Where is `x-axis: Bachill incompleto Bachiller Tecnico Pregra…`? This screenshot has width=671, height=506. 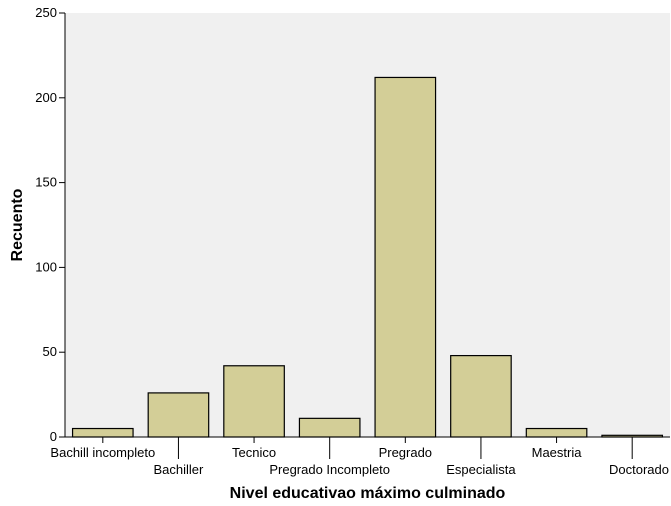 x-axis: Bachill incompleto Bachiller Tecnico Pregra… is located at coordinates (359, 457).